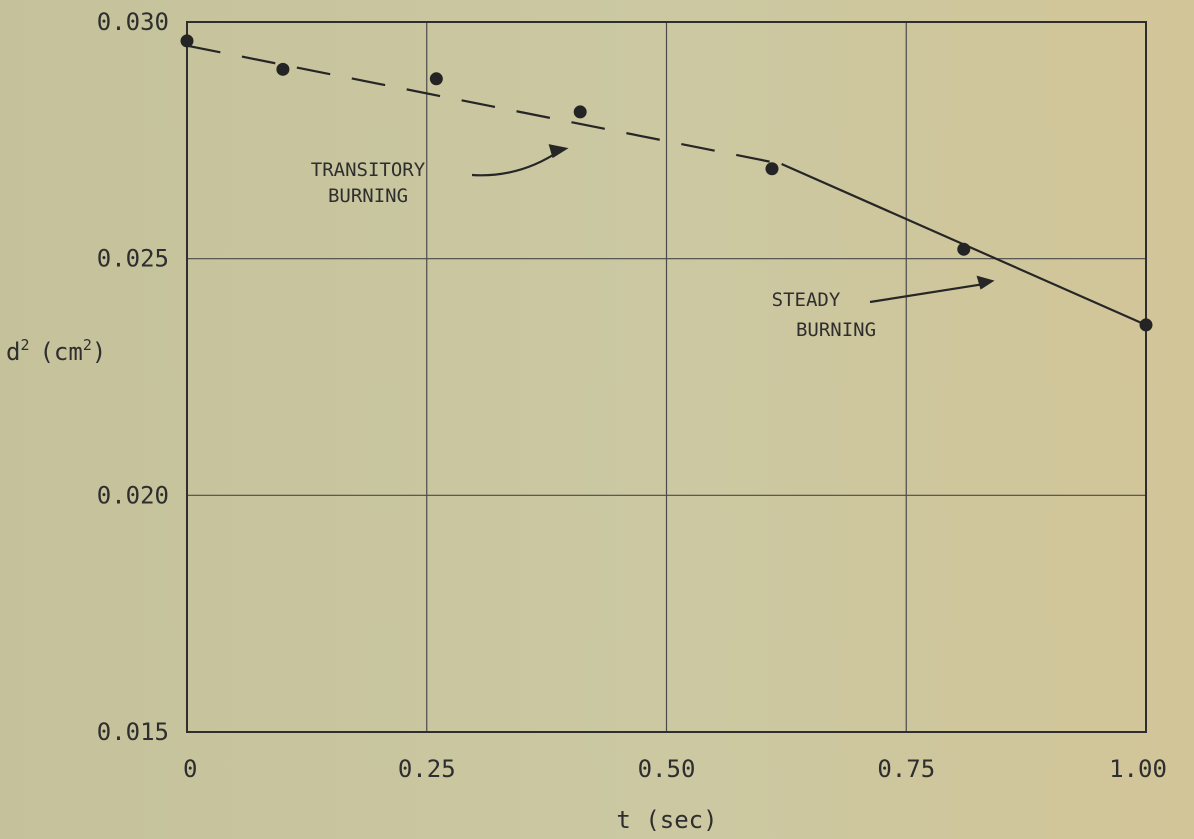 This screenshot has width=1194, height=839. I want to click on steady-arrowhead, so click(985, 282).